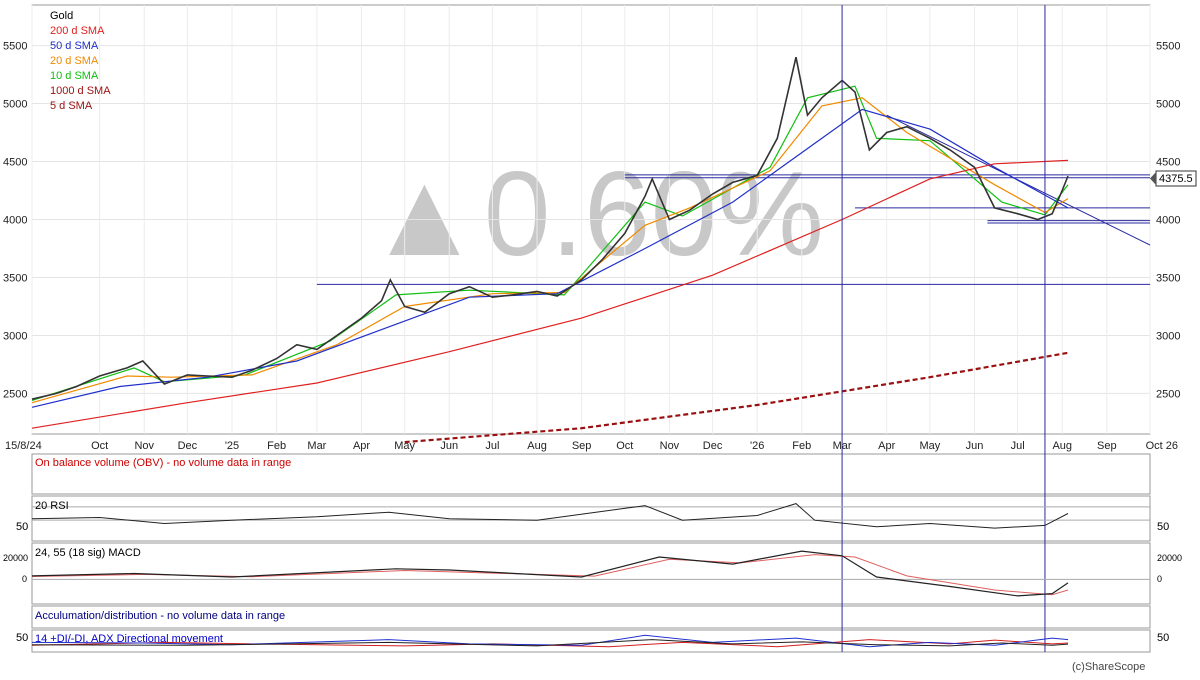  Describe the element at coordinates (15, 336) in the screenshot. I see `y-tick-left-3000: 3000` at that location.